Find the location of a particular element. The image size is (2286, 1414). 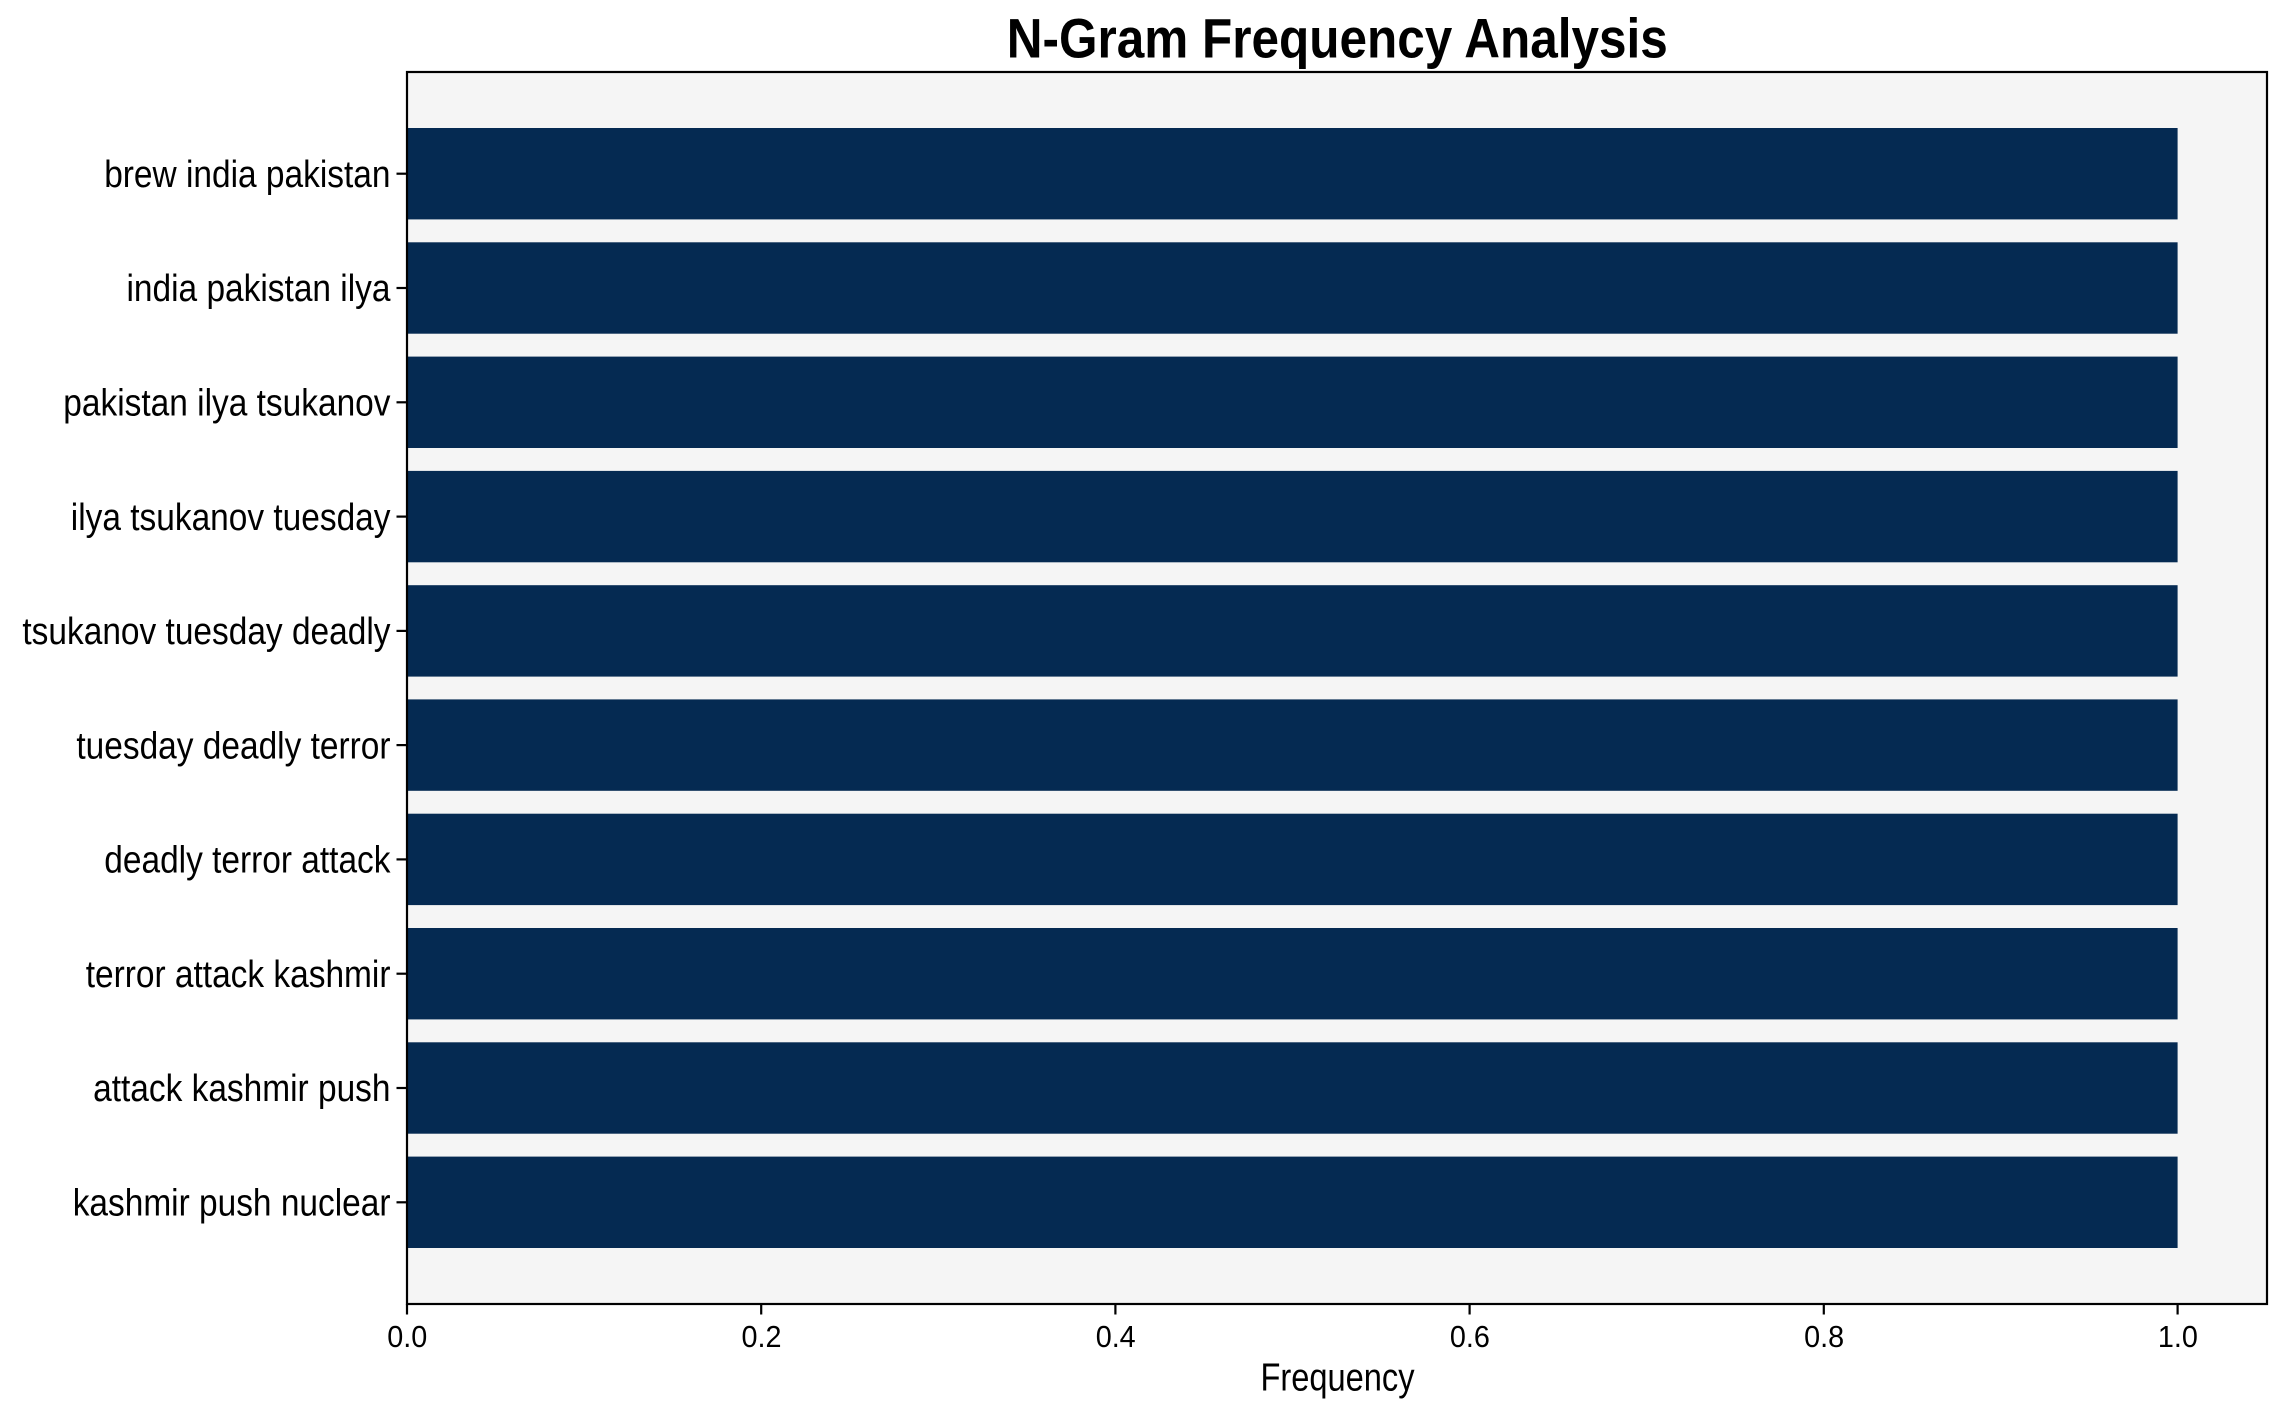

svg-text: 0.8 is located at coordinates (1824, 1337).